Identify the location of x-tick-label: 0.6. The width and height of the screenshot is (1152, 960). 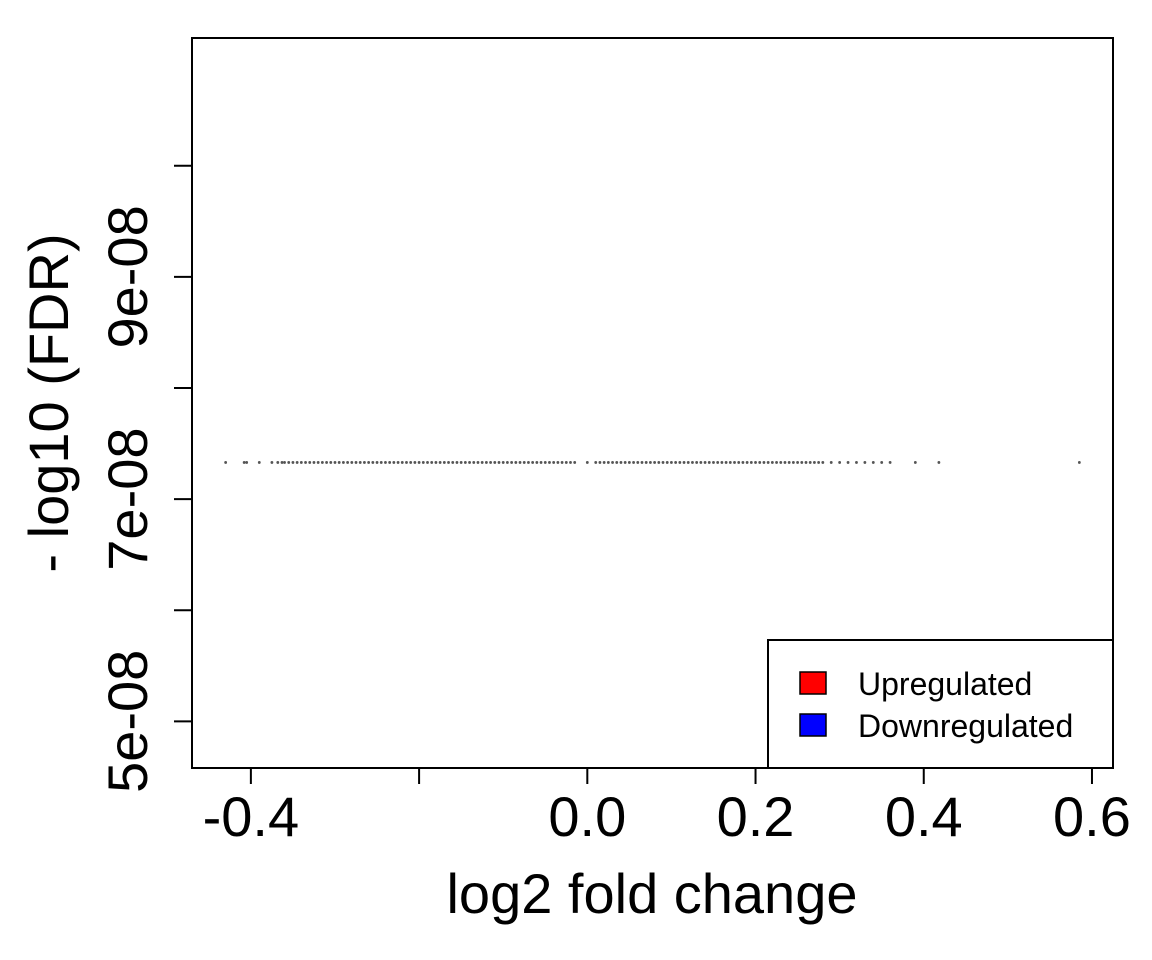
(1092, 816).